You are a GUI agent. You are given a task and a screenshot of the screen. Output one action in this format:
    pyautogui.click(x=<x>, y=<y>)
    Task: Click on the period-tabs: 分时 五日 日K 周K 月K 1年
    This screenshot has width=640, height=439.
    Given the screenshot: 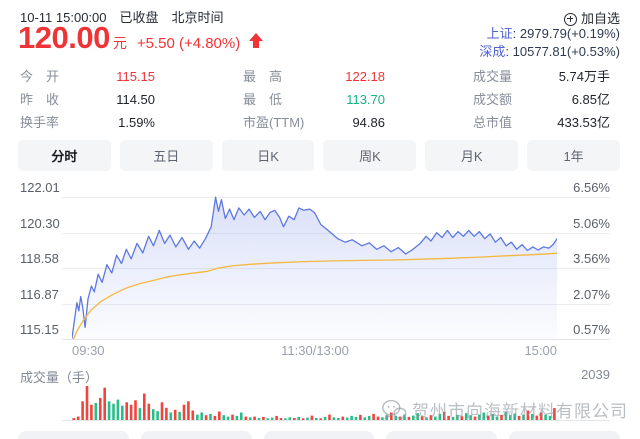 What is the action you would take?
    pyautogui.click(x=319, y=155)
    